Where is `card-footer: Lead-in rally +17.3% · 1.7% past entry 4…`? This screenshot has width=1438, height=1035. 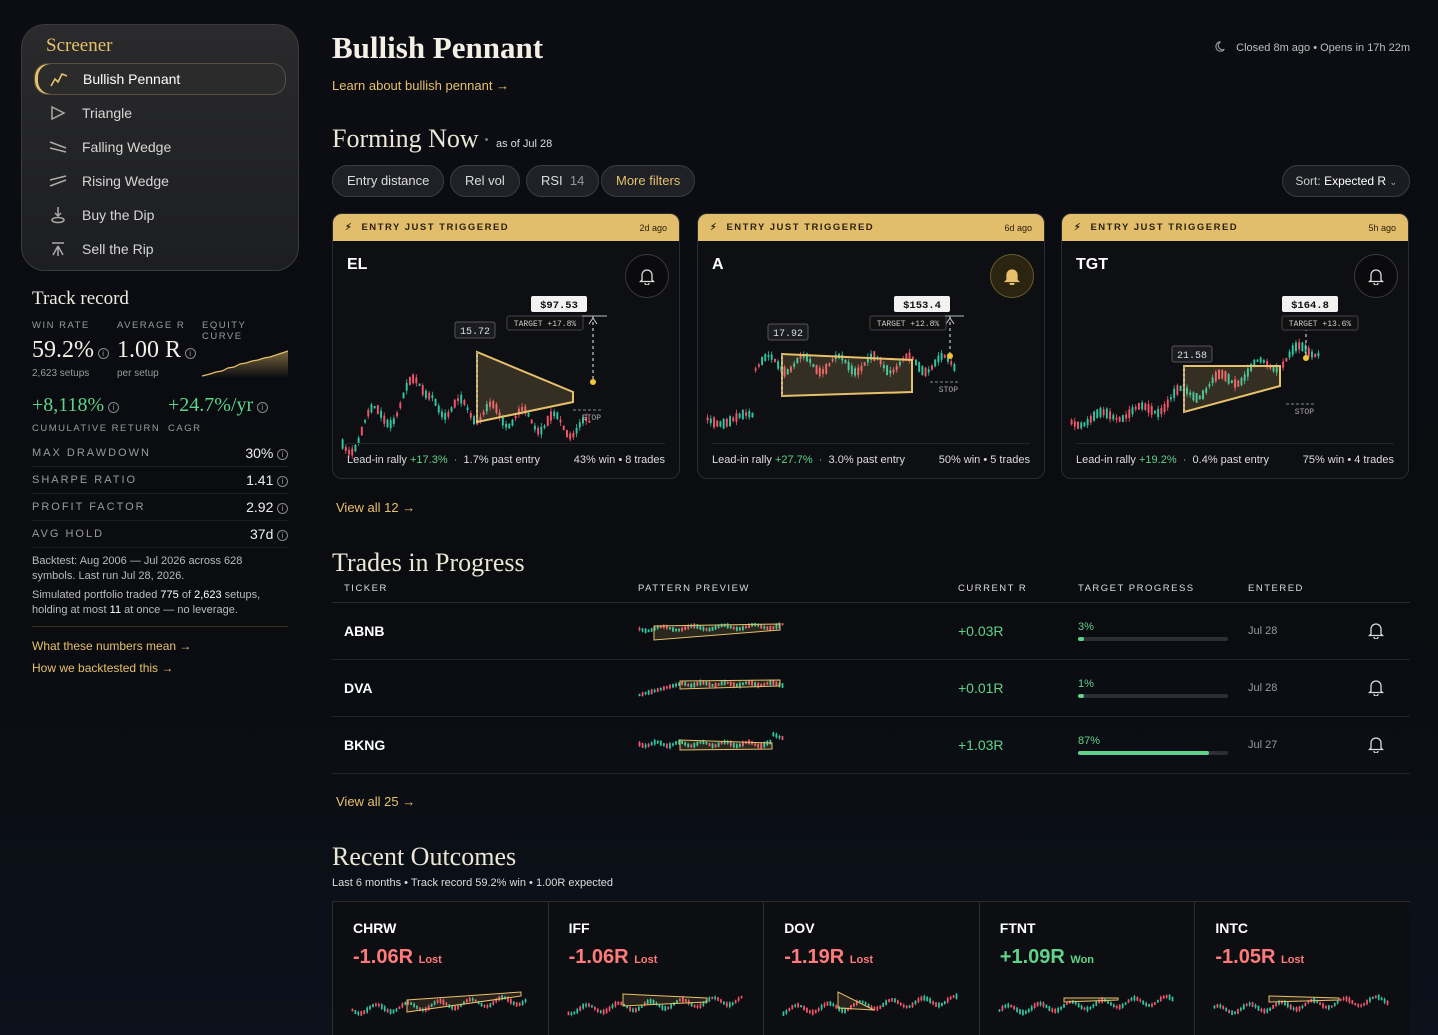 card-footer: Lead-in rally +17.3% · 1.7% past entry 4… is located at coordinates (506, 454).